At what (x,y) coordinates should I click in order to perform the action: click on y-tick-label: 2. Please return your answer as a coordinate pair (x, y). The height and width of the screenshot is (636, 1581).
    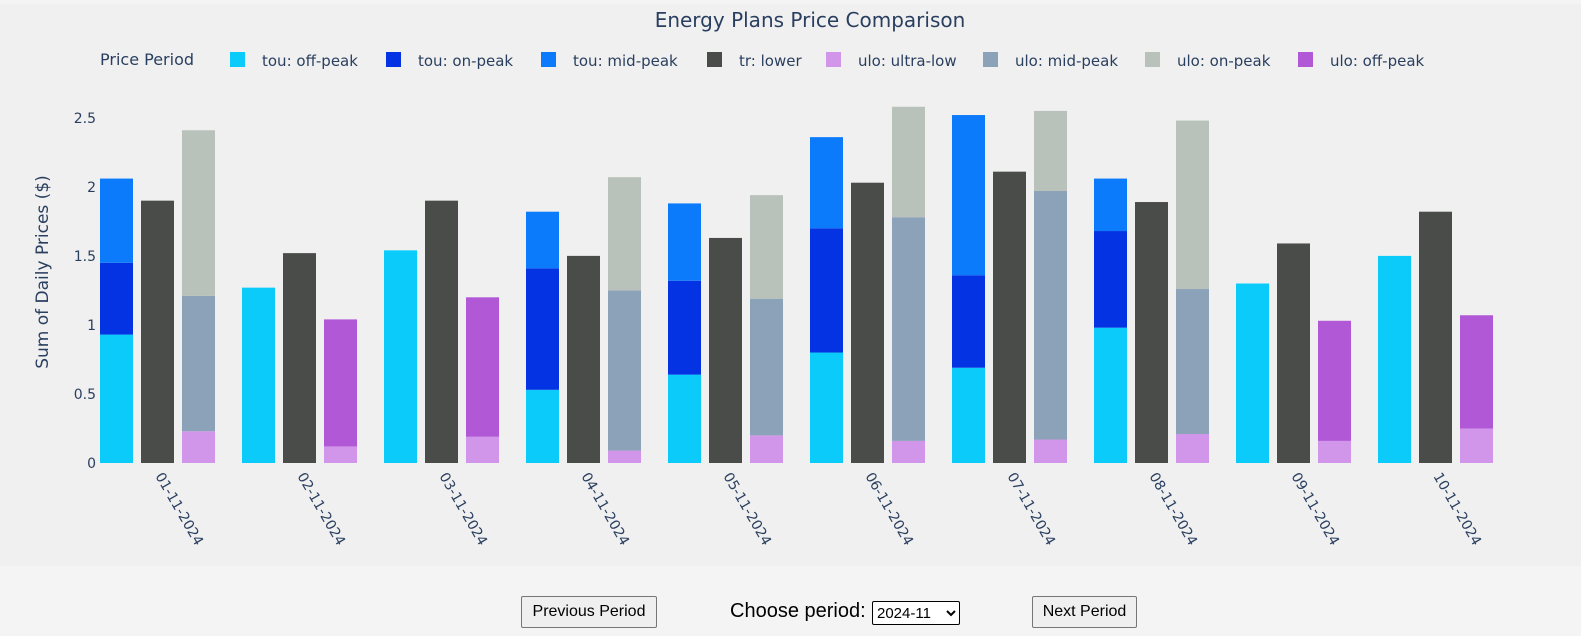
    Looking at the image, I should click on (91, 188).